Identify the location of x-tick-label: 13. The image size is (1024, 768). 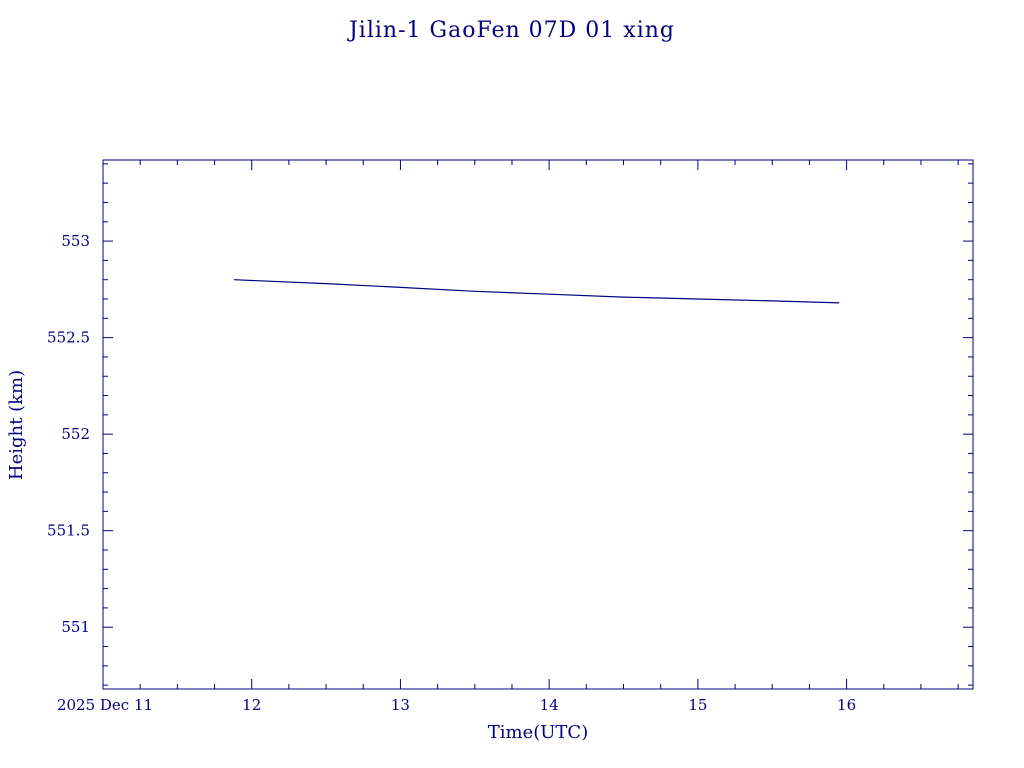
(400, 705).